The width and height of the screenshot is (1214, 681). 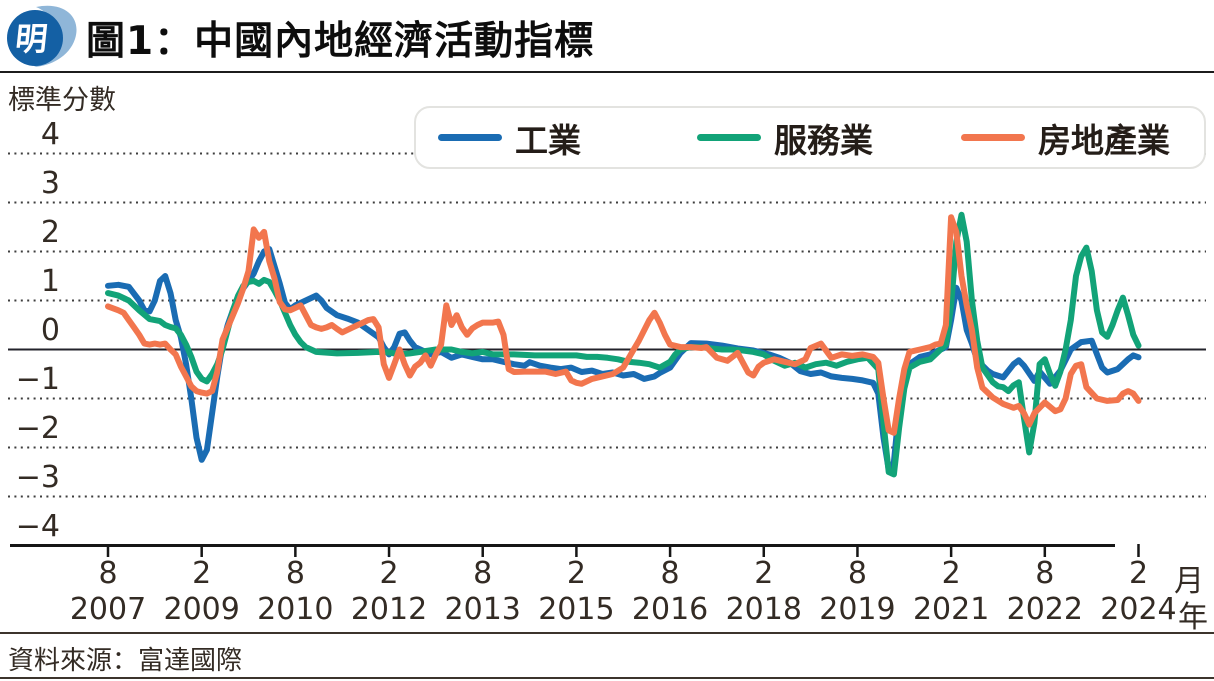 I want to click on source-divider-bottom, so click(x=607, y=678).